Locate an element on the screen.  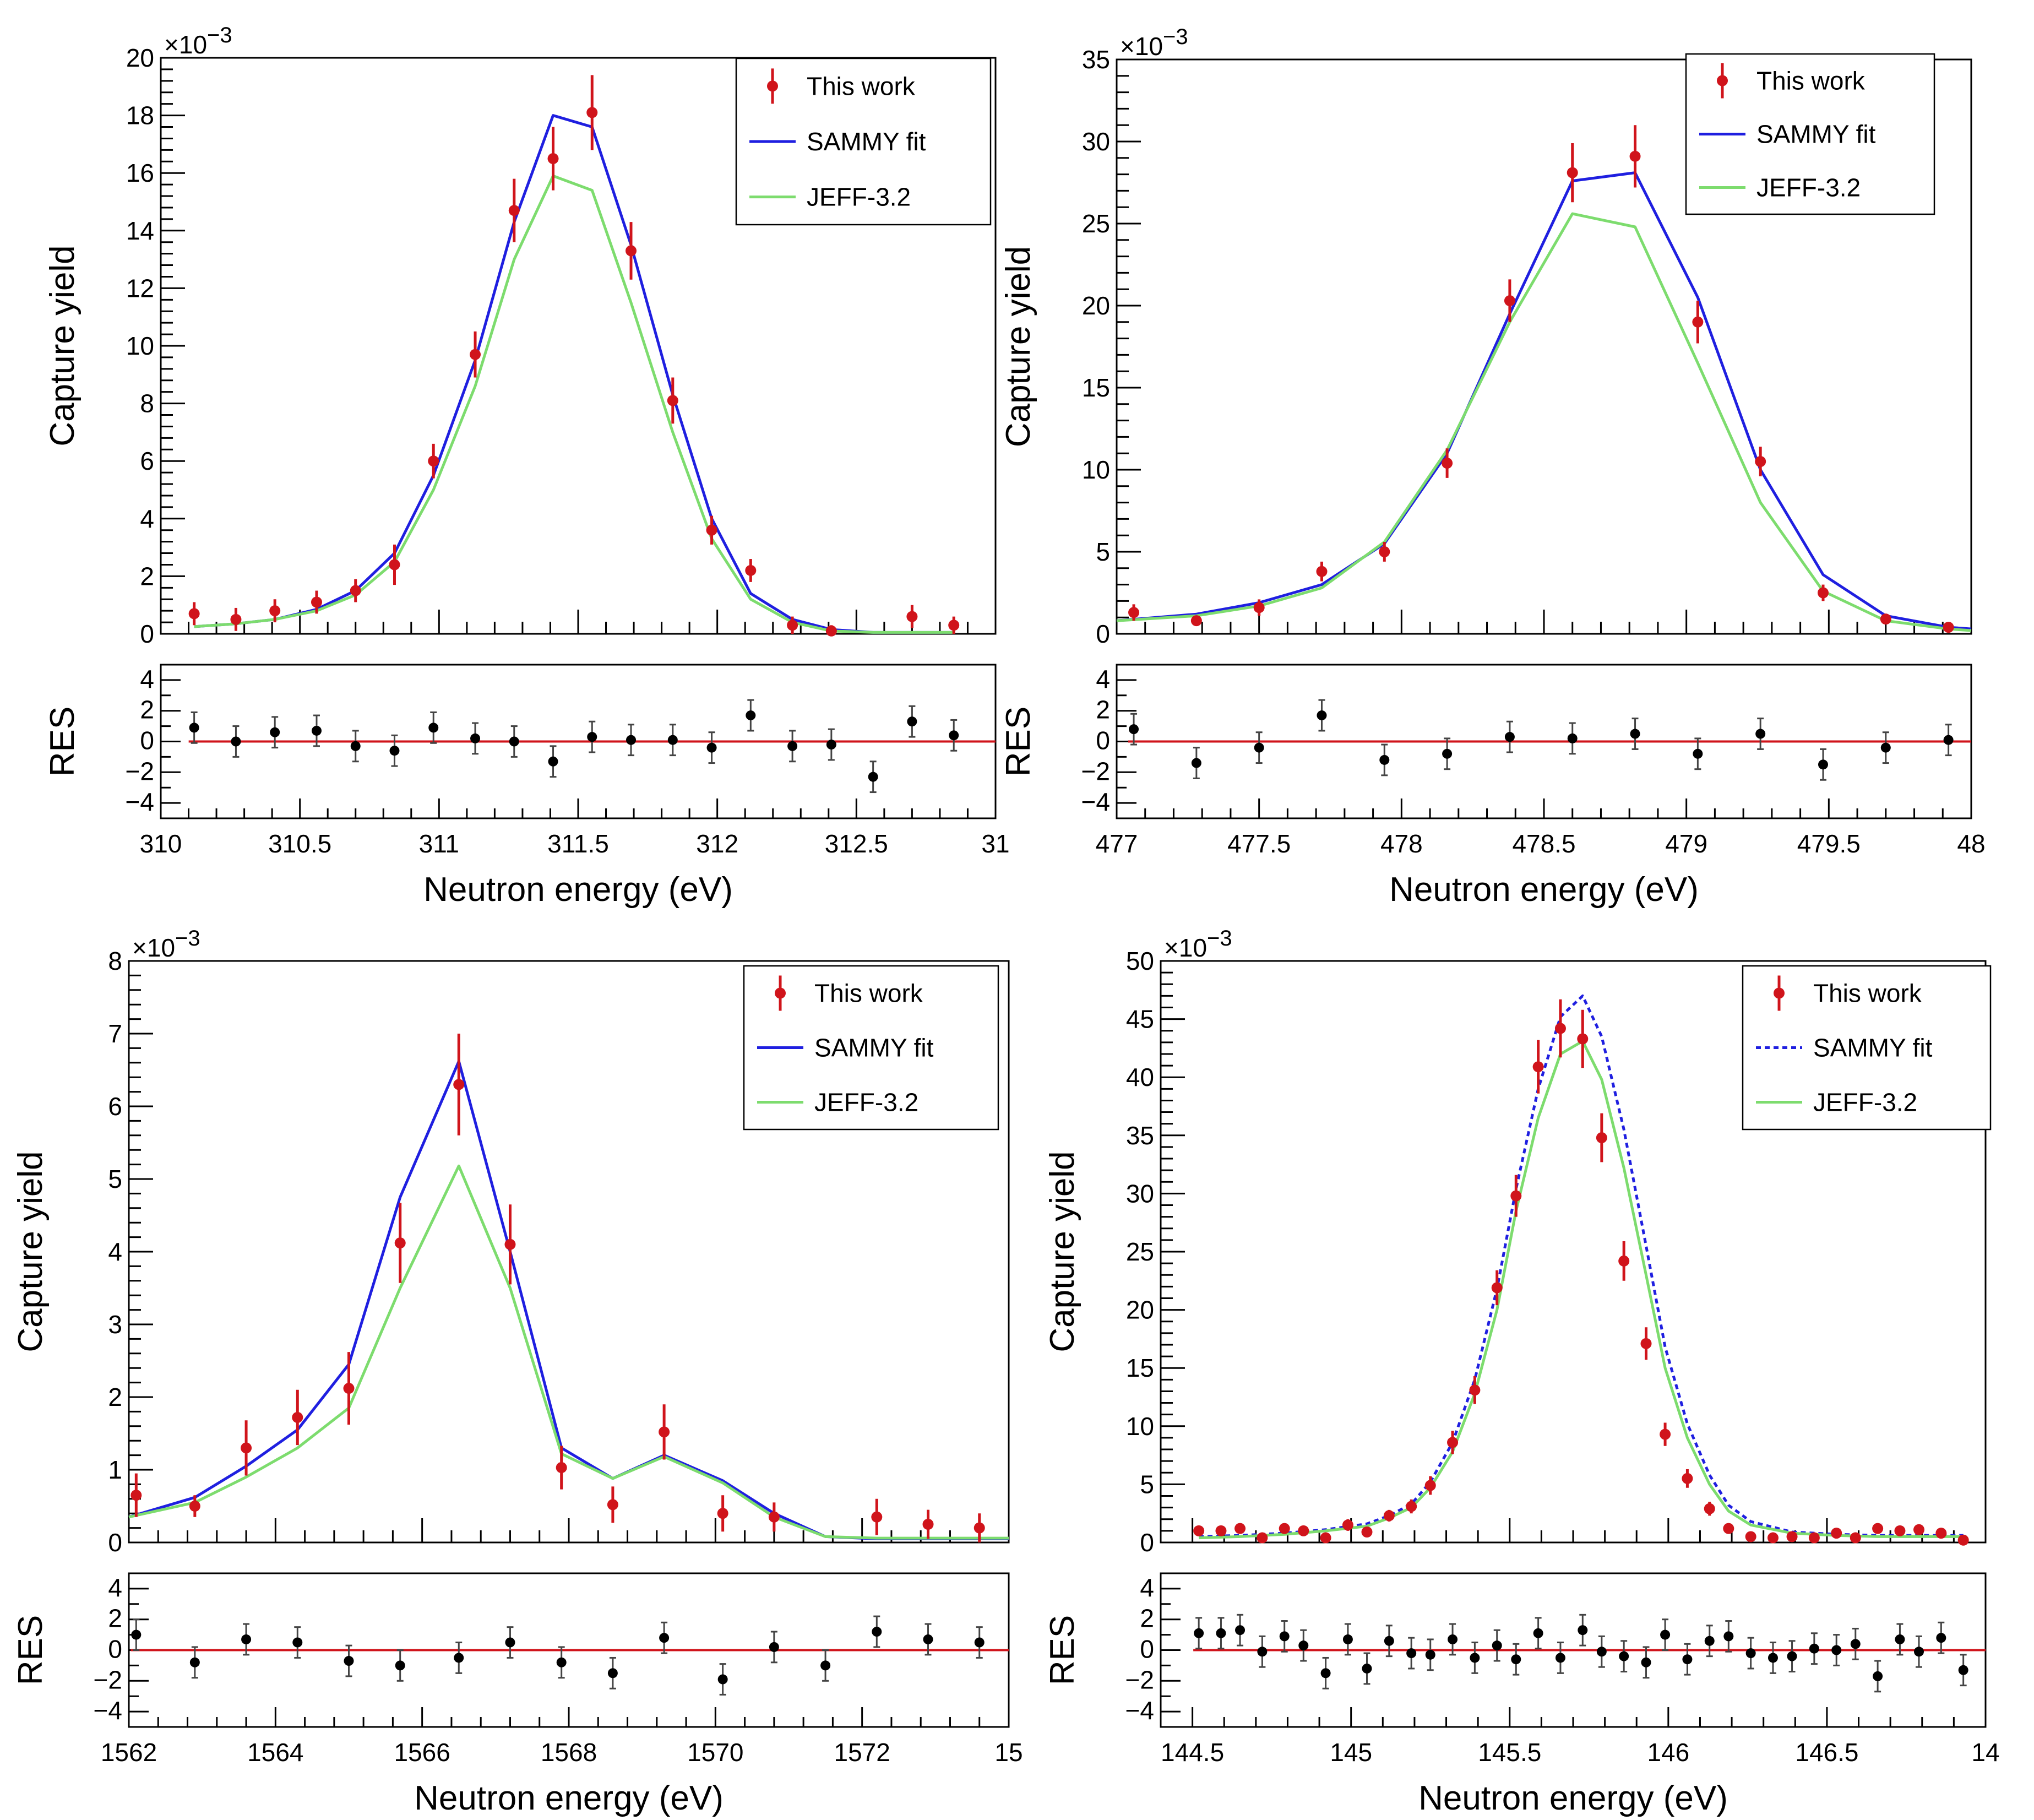
x-tick-label: 146 is located at coordinates (1668, 1753).